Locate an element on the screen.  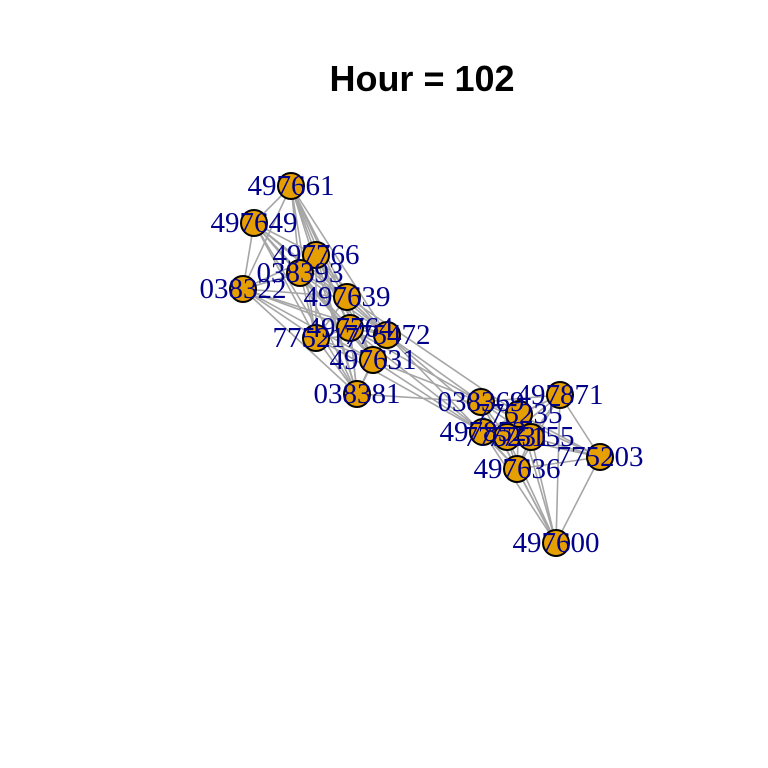
node-label-497764: 497764 is located at coordinates (351, 328).